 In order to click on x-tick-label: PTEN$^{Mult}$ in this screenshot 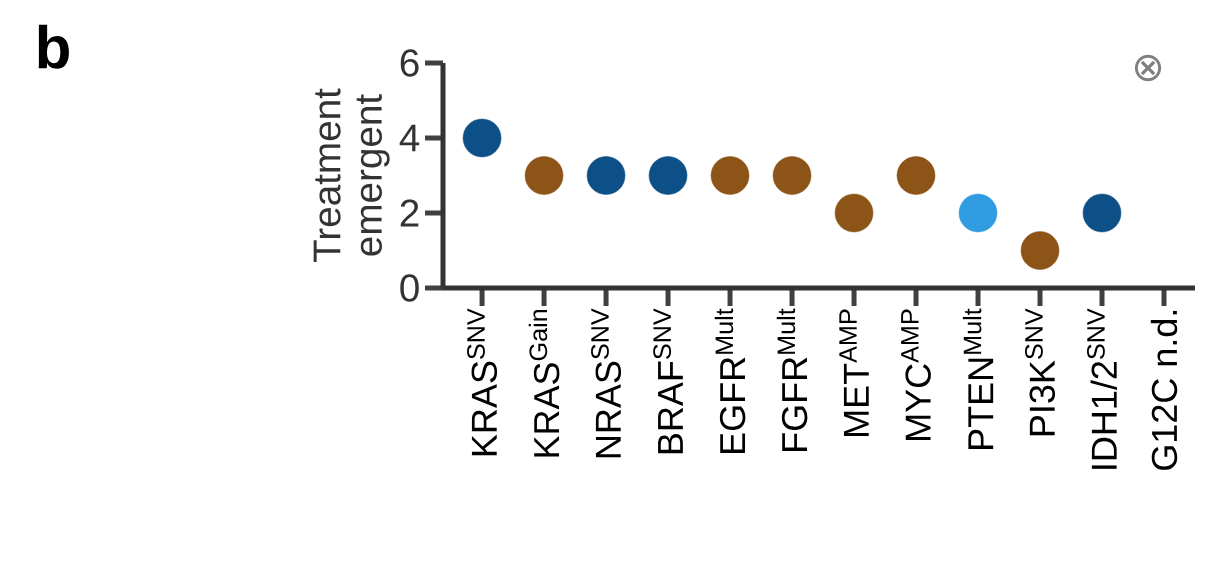, I will do `click(978, 378)`.